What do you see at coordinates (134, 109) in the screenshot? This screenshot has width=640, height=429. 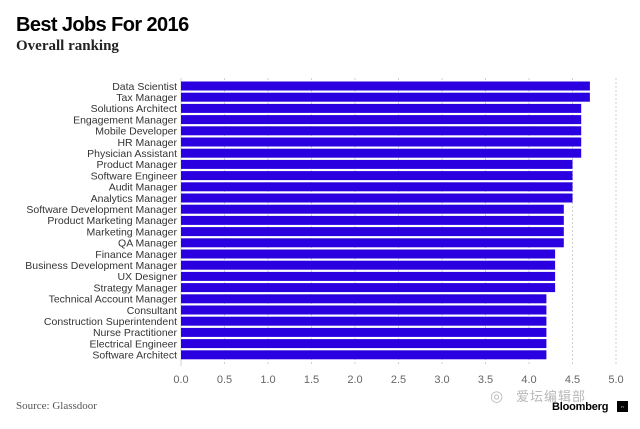 I see `category-label: Solutions Architect` at bounding box center [134, 109].